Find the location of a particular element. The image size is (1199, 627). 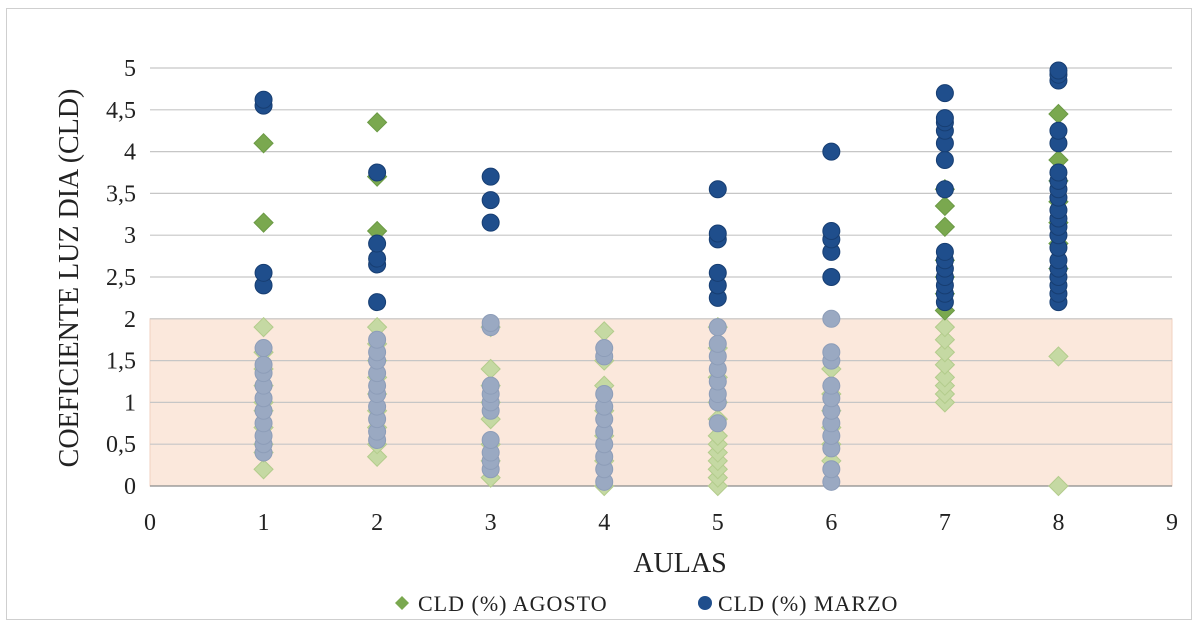

x-tick-label: 7 is located at coordinates (945, 523).